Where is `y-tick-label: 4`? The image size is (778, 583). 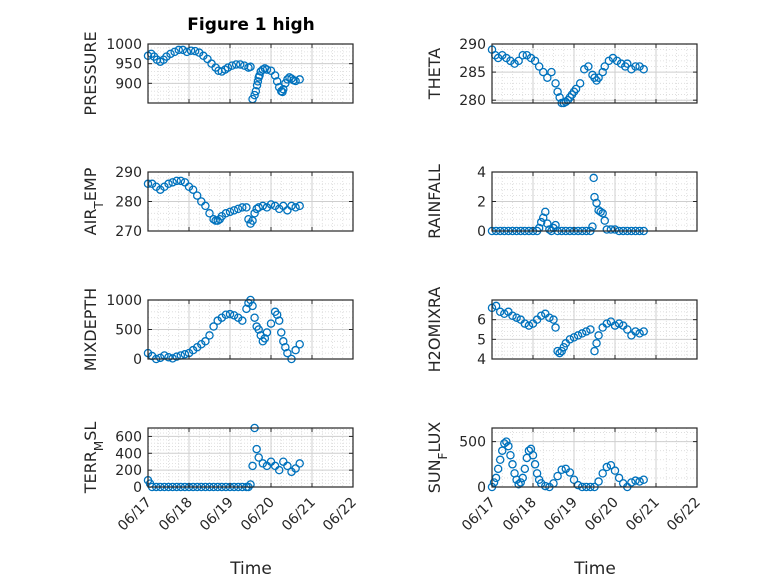
y-tick-label: 4 is located at coordinates (481, 173).